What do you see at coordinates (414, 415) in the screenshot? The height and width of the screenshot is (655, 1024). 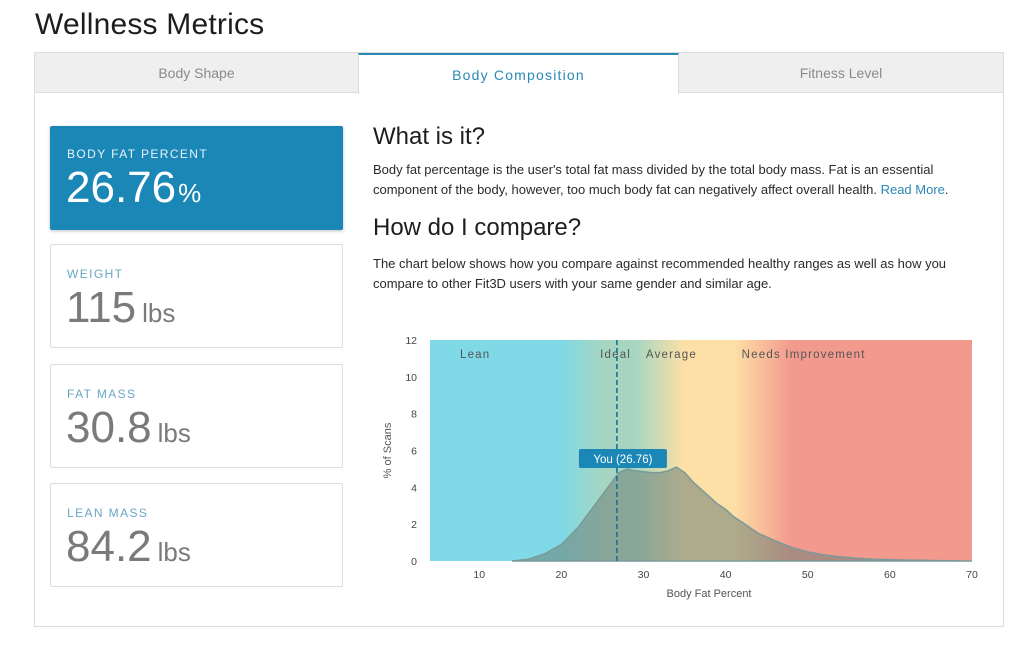 I see `y-tick-label: 8` at bounding box center [414, 415].